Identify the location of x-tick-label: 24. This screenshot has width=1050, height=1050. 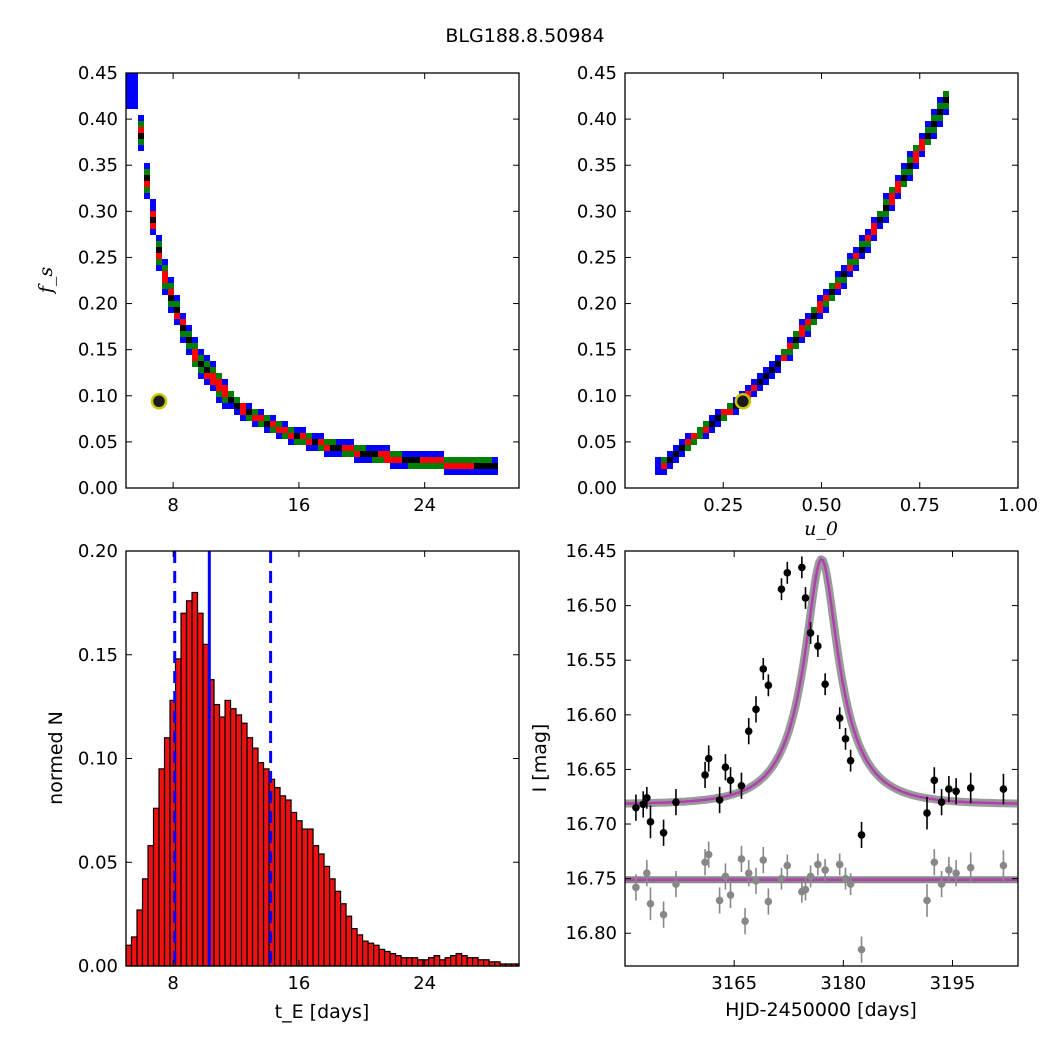
(424, 505).